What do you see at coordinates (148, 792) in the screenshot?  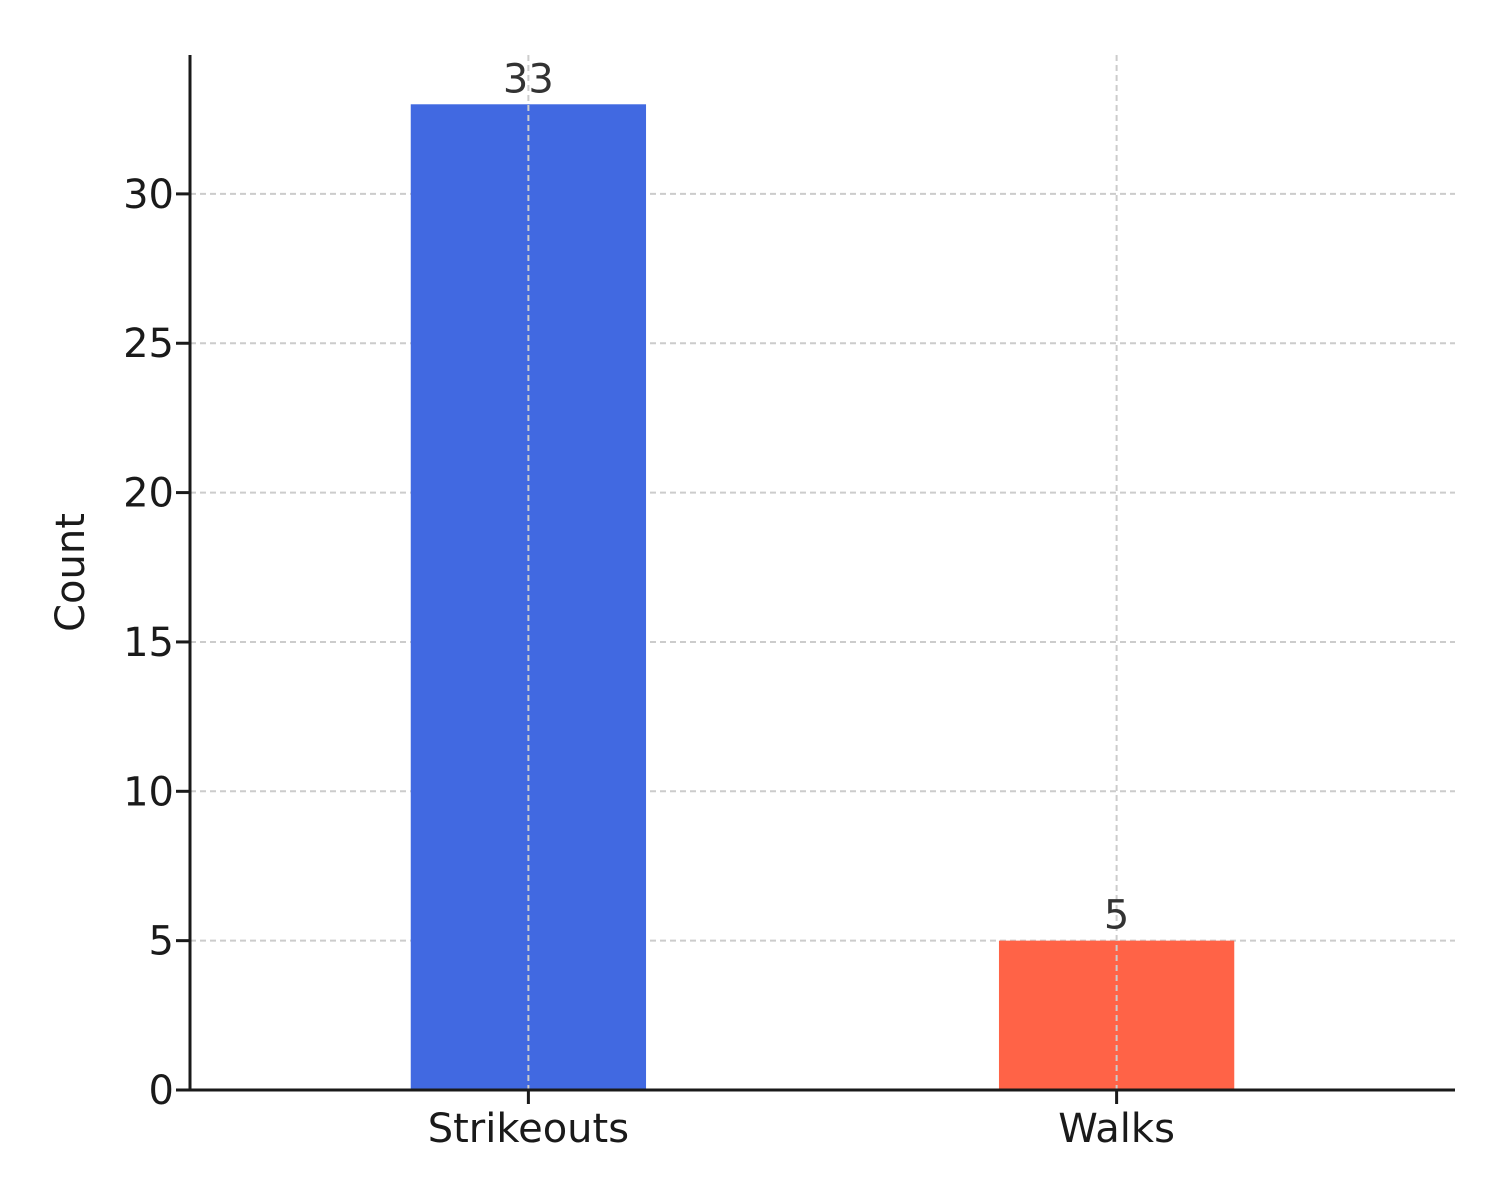 I see `y-tick-label: 10` at bounding box center [148, 792].